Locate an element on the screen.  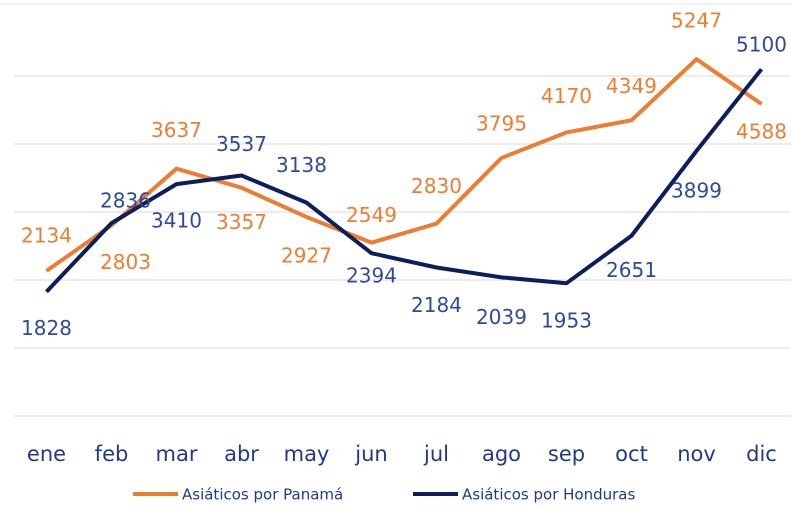
data-label: 2184 is located at coordinates (436, 305).